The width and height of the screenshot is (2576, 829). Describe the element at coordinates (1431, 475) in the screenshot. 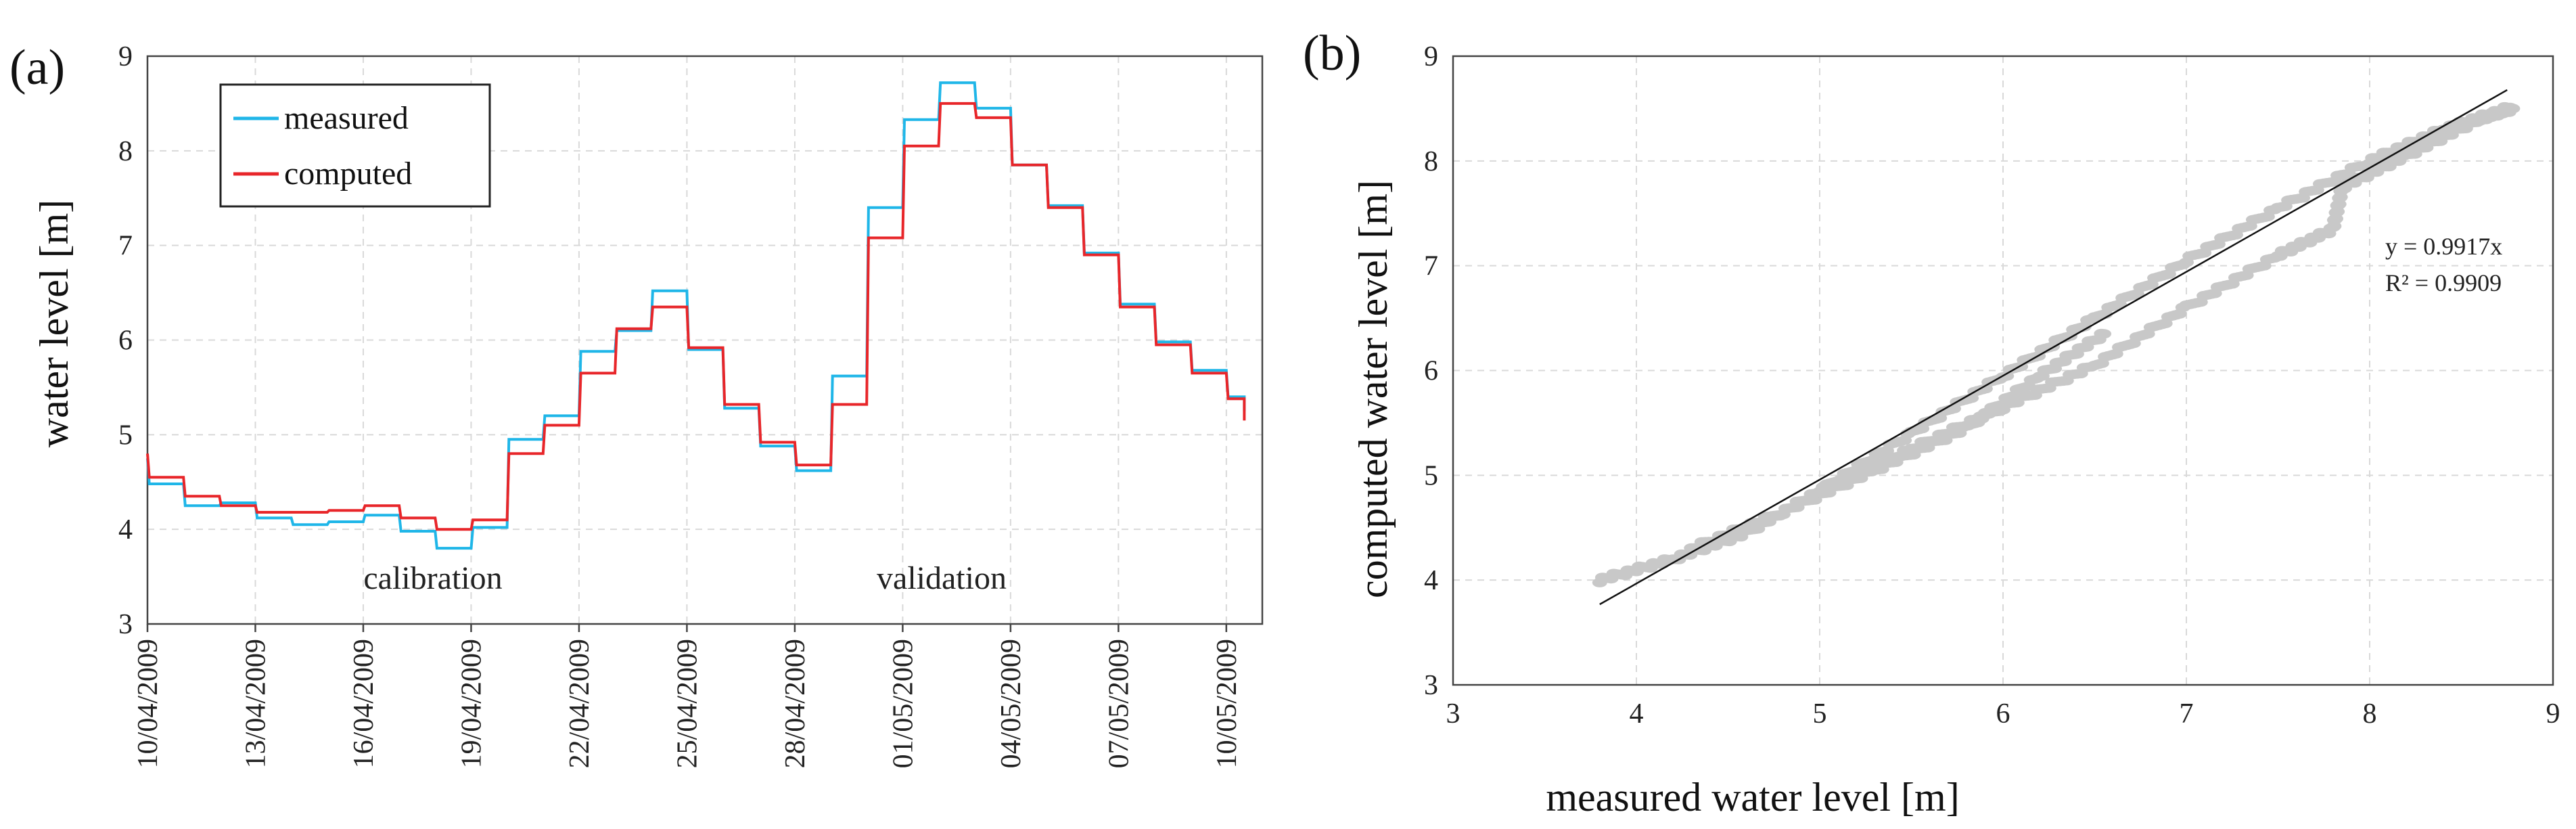

I see `panel-b-y-tick-label: 5` at that location.